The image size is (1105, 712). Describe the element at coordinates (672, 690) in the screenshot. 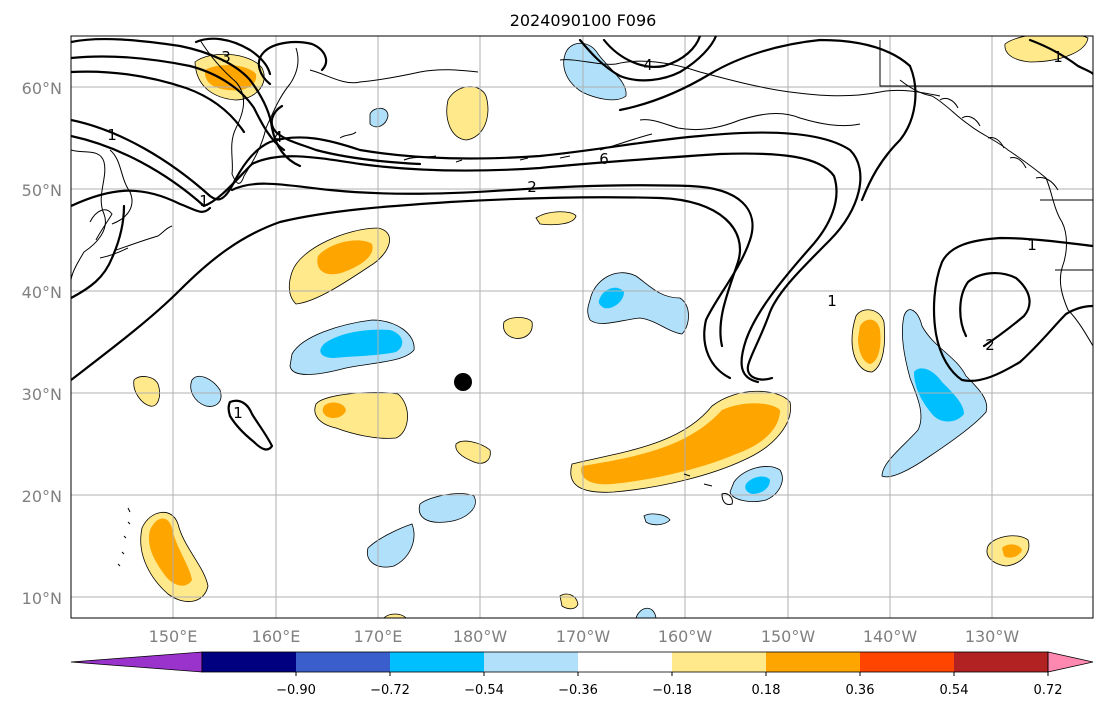

I see `colorbar-tick-label: −0.18` at that location.